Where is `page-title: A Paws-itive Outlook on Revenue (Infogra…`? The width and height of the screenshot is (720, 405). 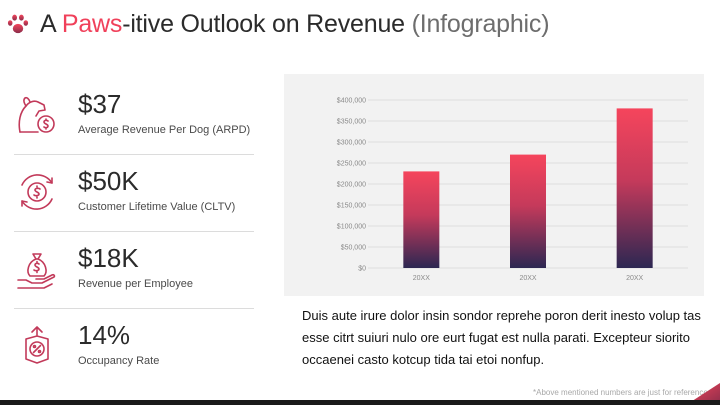
page-title: A Paws-itive Outlook on Revenue (Infogra… is located at coordinates (295, 23).